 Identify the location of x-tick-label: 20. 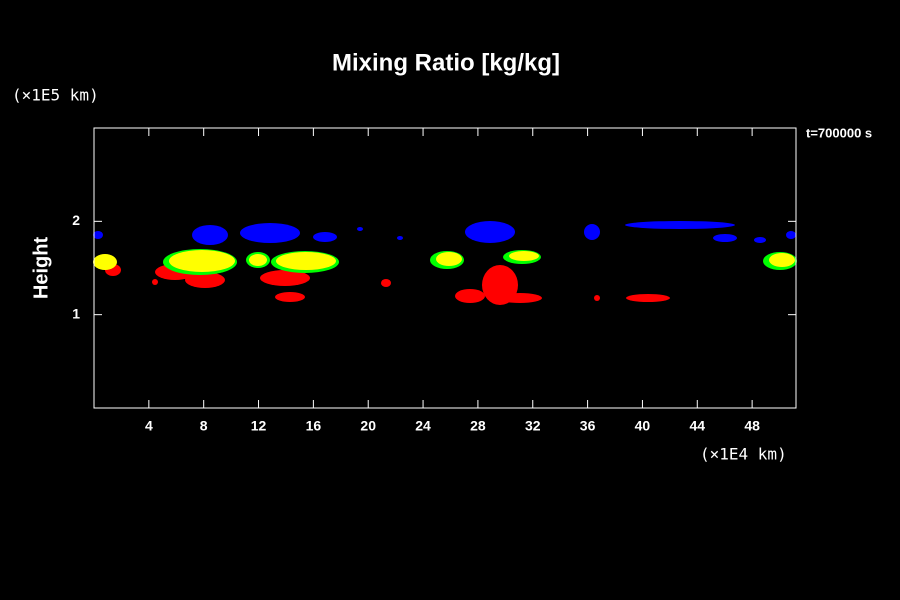
(368, 426).